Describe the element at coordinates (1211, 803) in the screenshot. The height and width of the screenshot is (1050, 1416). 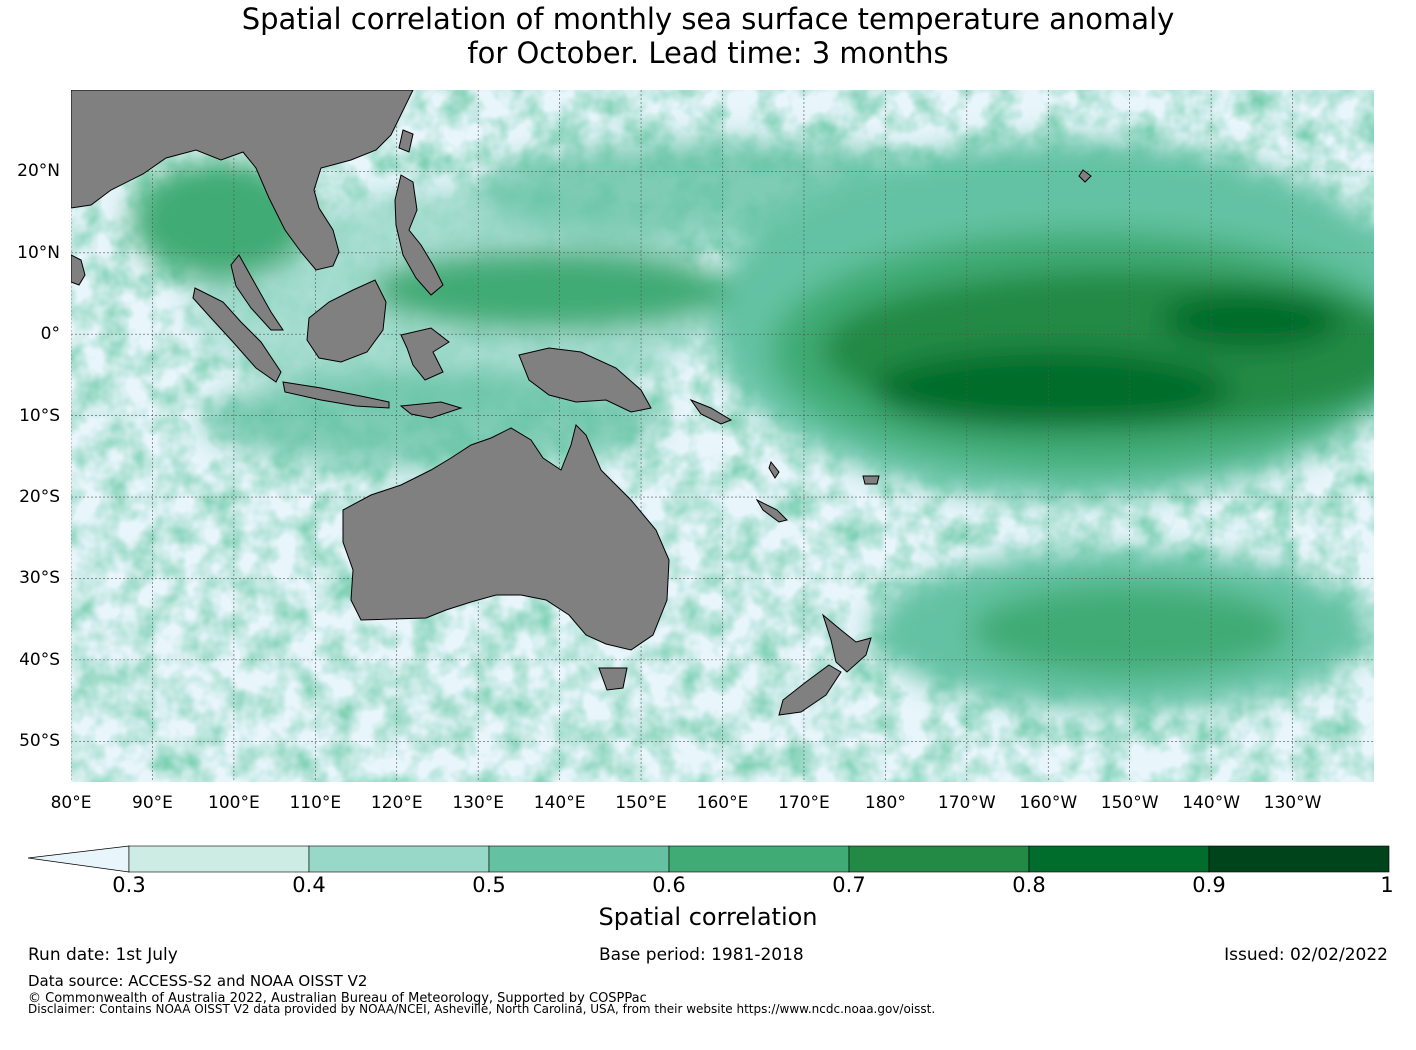
I see `lon-label: 140°W` at that location.